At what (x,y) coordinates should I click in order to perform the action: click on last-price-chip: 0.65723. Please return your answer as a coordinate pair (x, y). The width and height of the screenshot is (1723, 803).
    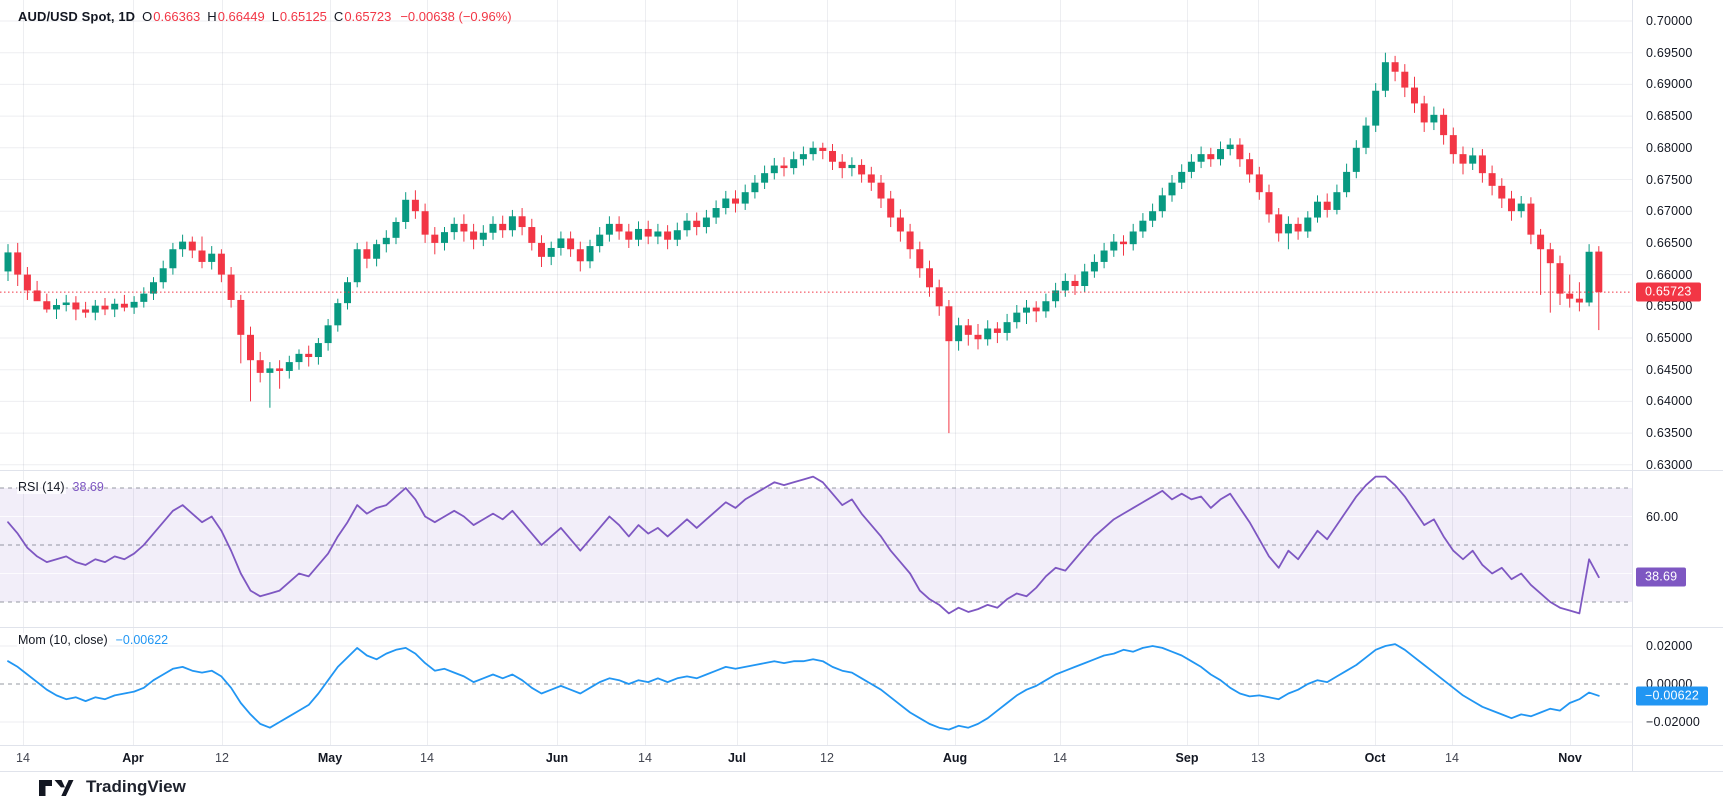
    Looking at the image, I should click on (1668, 292).